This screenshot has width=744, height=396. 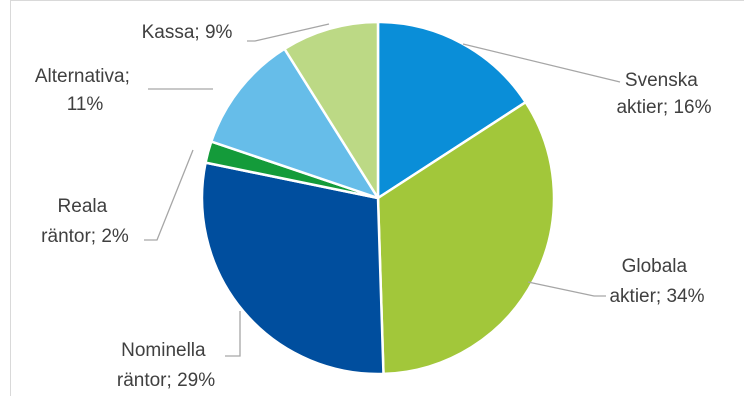 I want to click on slice-alternativa, so click(x=295, y=123).